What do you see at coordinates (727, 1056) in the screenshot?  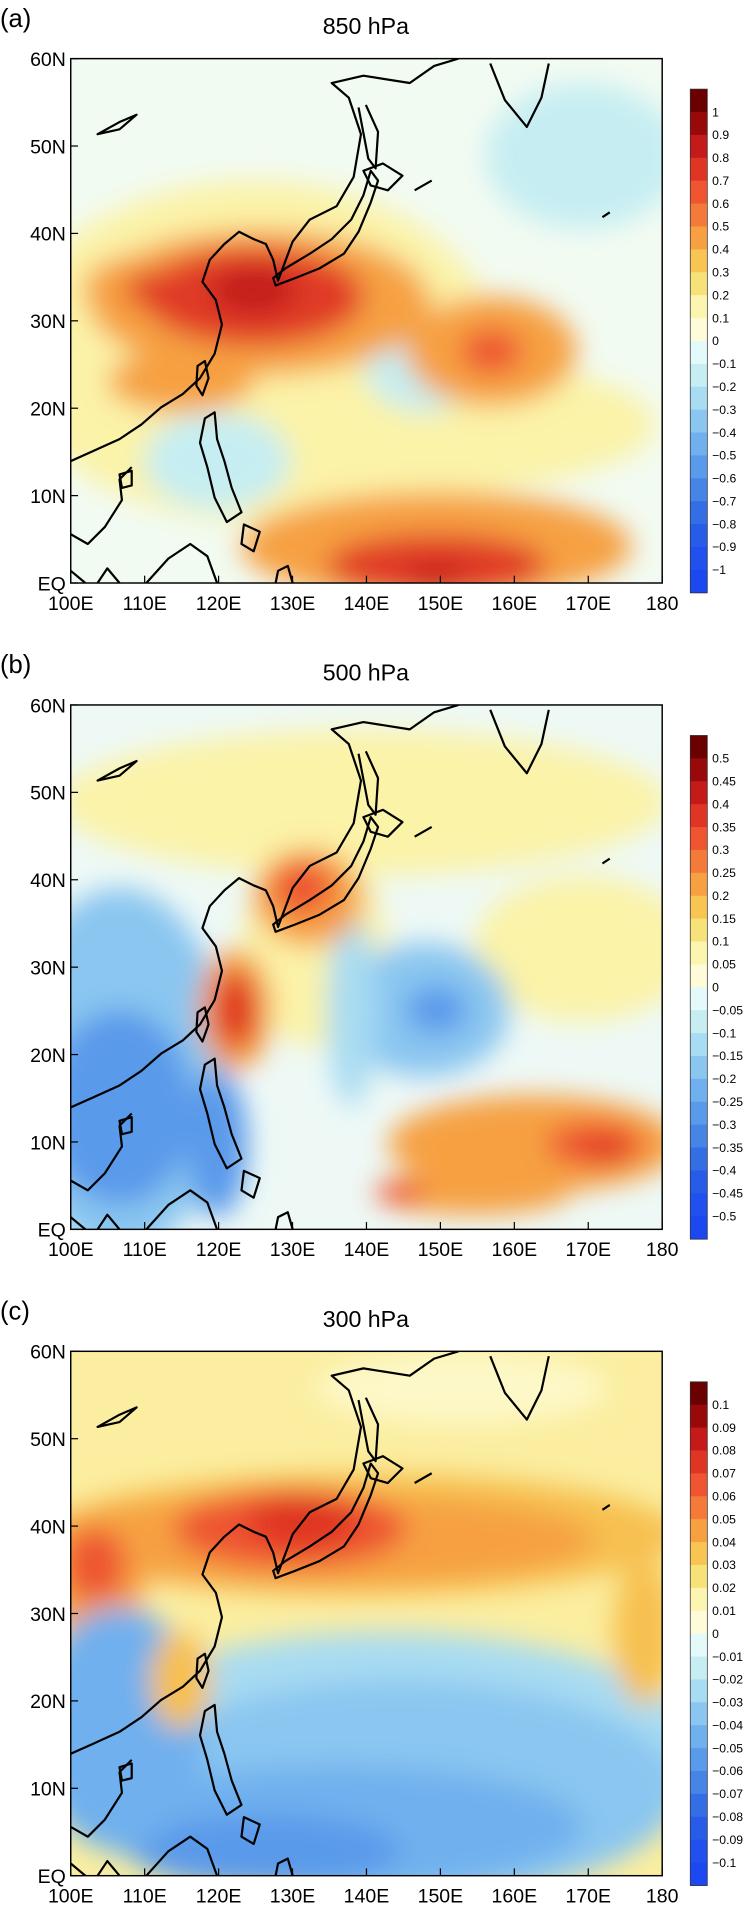 I see `colorbar-label: −0.15` at bounding box center [727, 1056].